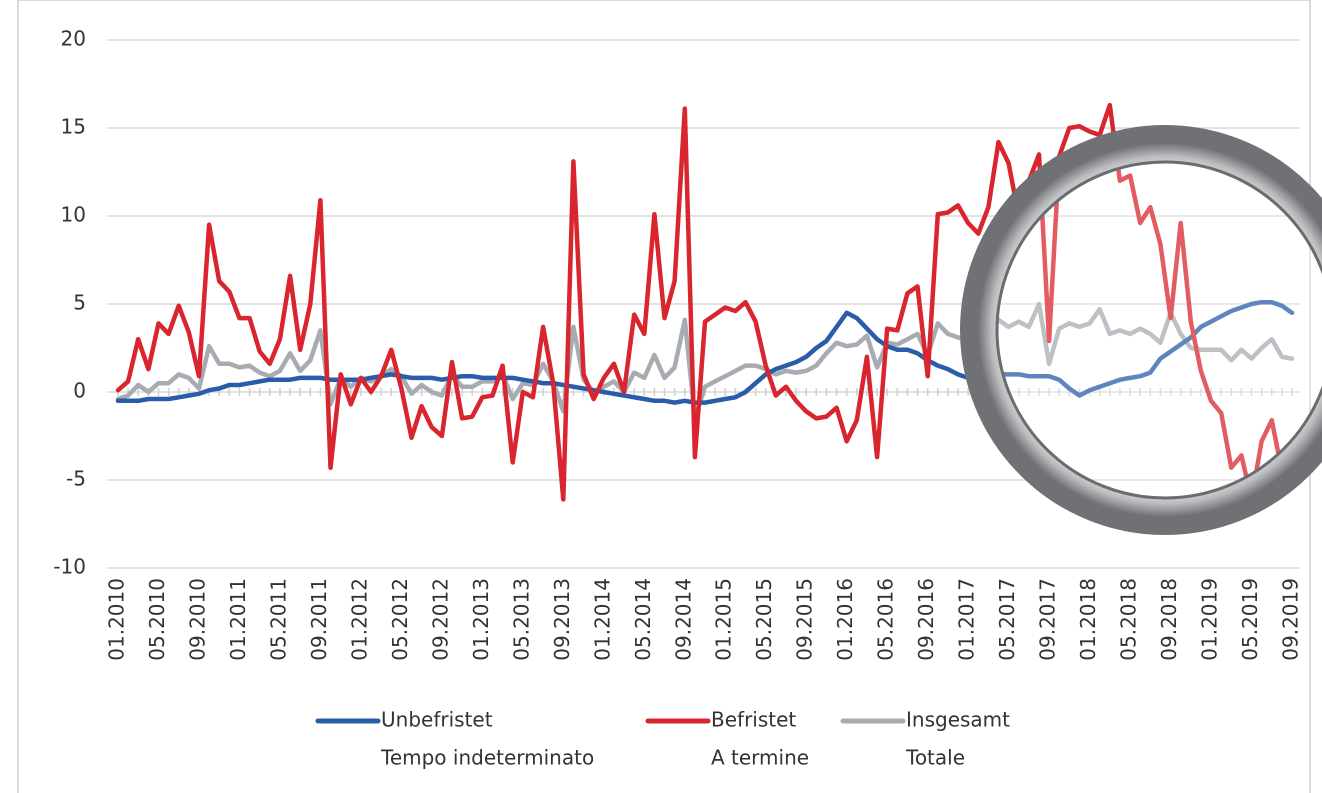 The width and height of the screenshot is (1322, 793). Describe the element at coordinates (521, 619) in the screenshot. I see `x-tick-label: 05.2013` at that location.